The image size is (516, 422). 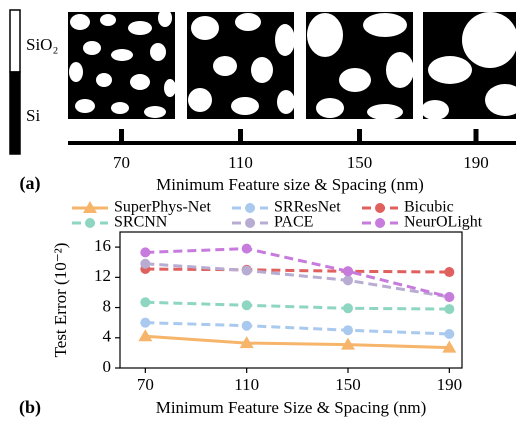 I want to click on colorbar-si, so click(x=15, y=113).